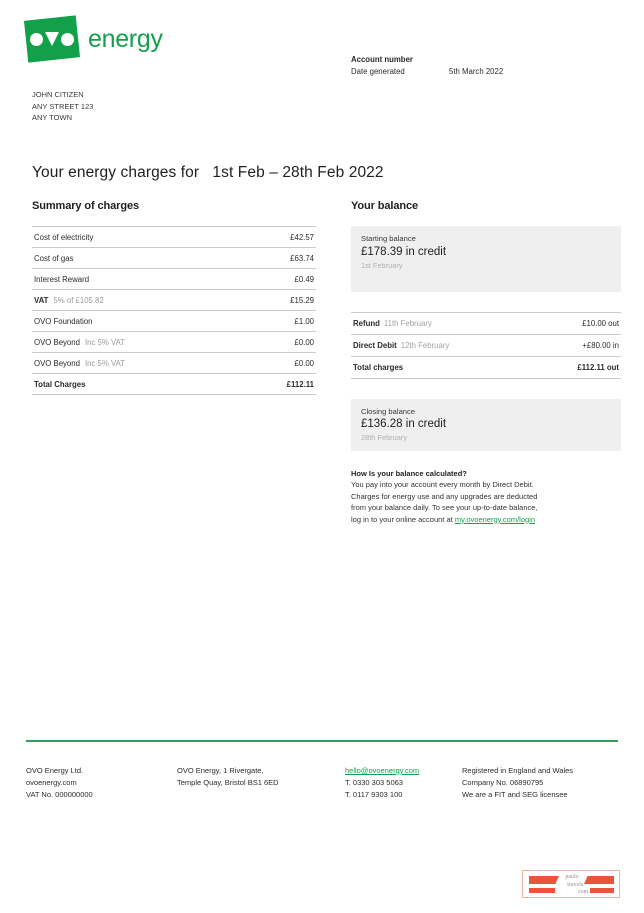 Image resolution: width=644 pixels, height=913 pixels. I want to click on footer-registered-in: Registered in England and Wales, so click(518, 770).